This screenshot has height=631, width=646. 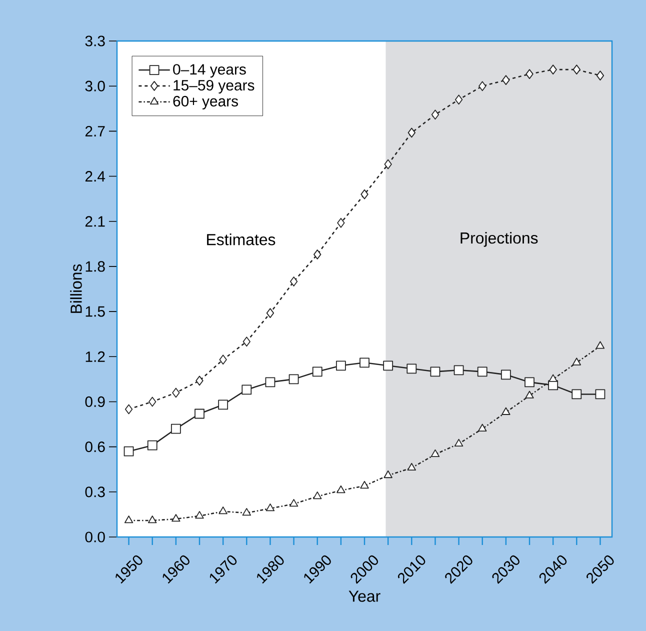 What do you see at coordinates (95, 86) in the screenshot?
I see `y-tick-label: 3.0` at bounding box center [95, 86].